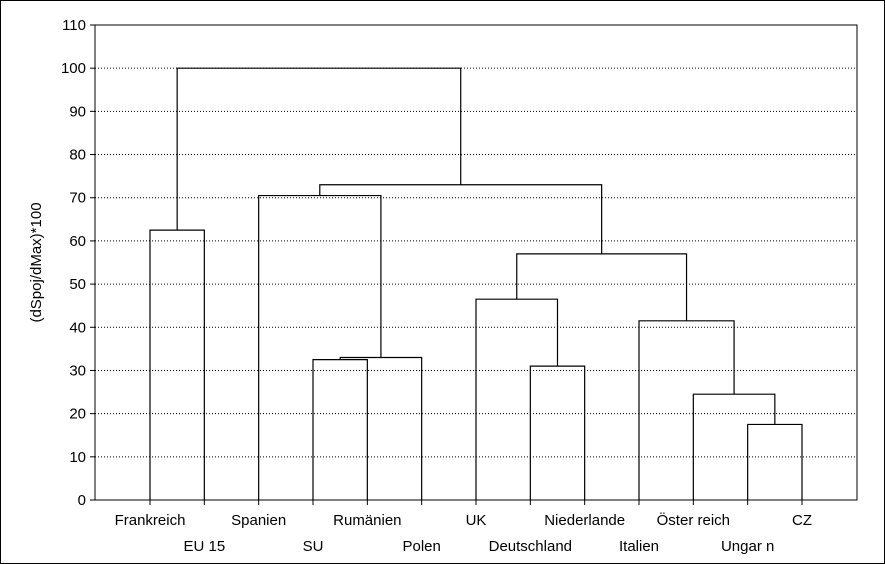 Image resolution: width=885 pixels, height=564 pixels. I want to click on y-tick-label: 10, so click(77, 457).